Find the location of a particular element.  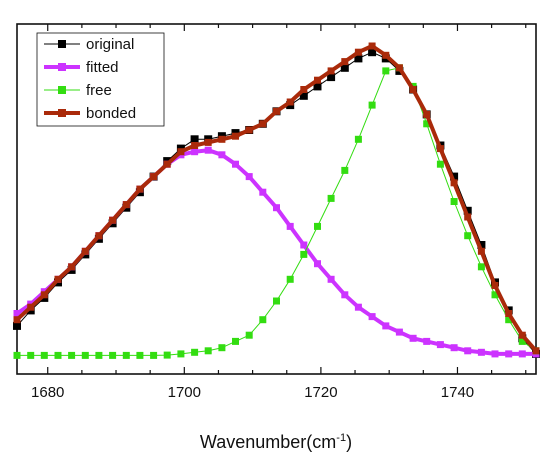

legend-label: fitted is located at coordinates (102, 67).